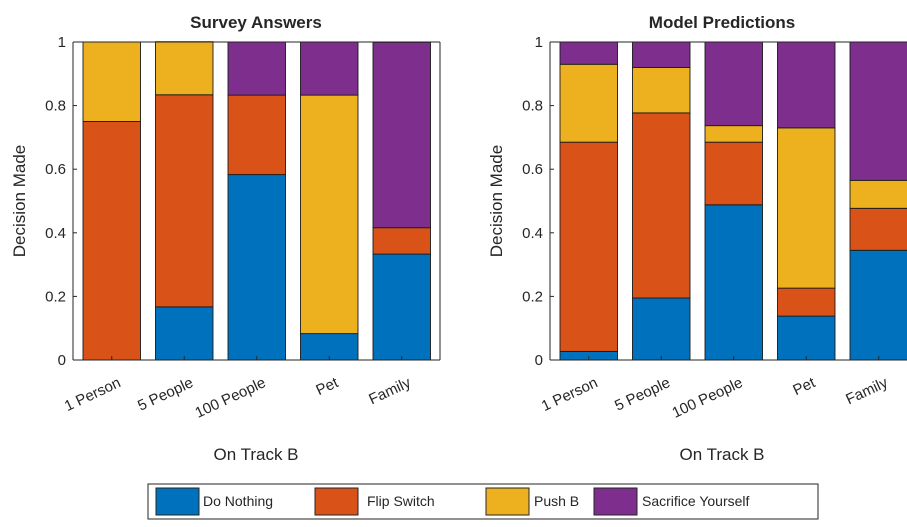  I want to click on legend-label: Flip Switch, so click(401, 501).